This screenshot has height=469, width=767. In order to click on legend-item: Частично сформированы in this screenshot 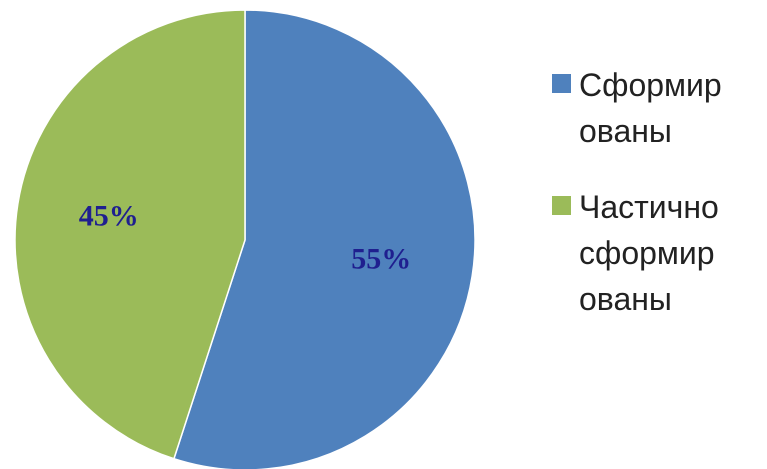, I will do `click(640, 253)`.